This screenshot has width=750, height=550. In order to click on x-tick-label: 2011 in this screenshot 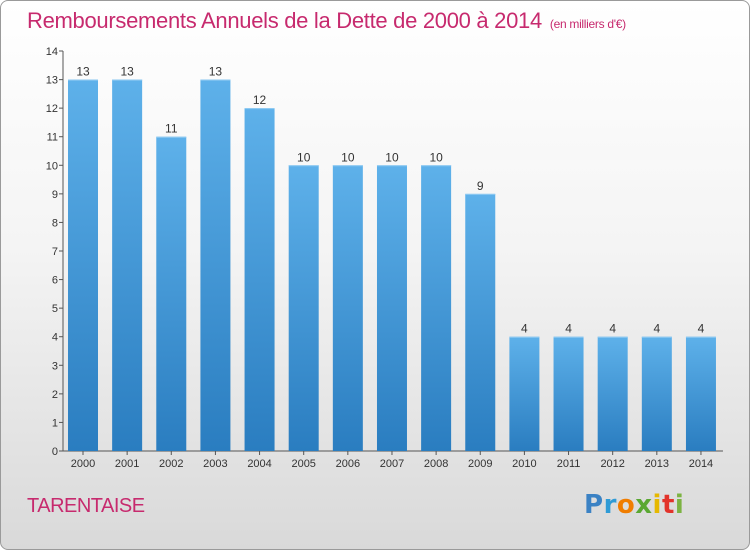, I will do `click(569, 464)`.